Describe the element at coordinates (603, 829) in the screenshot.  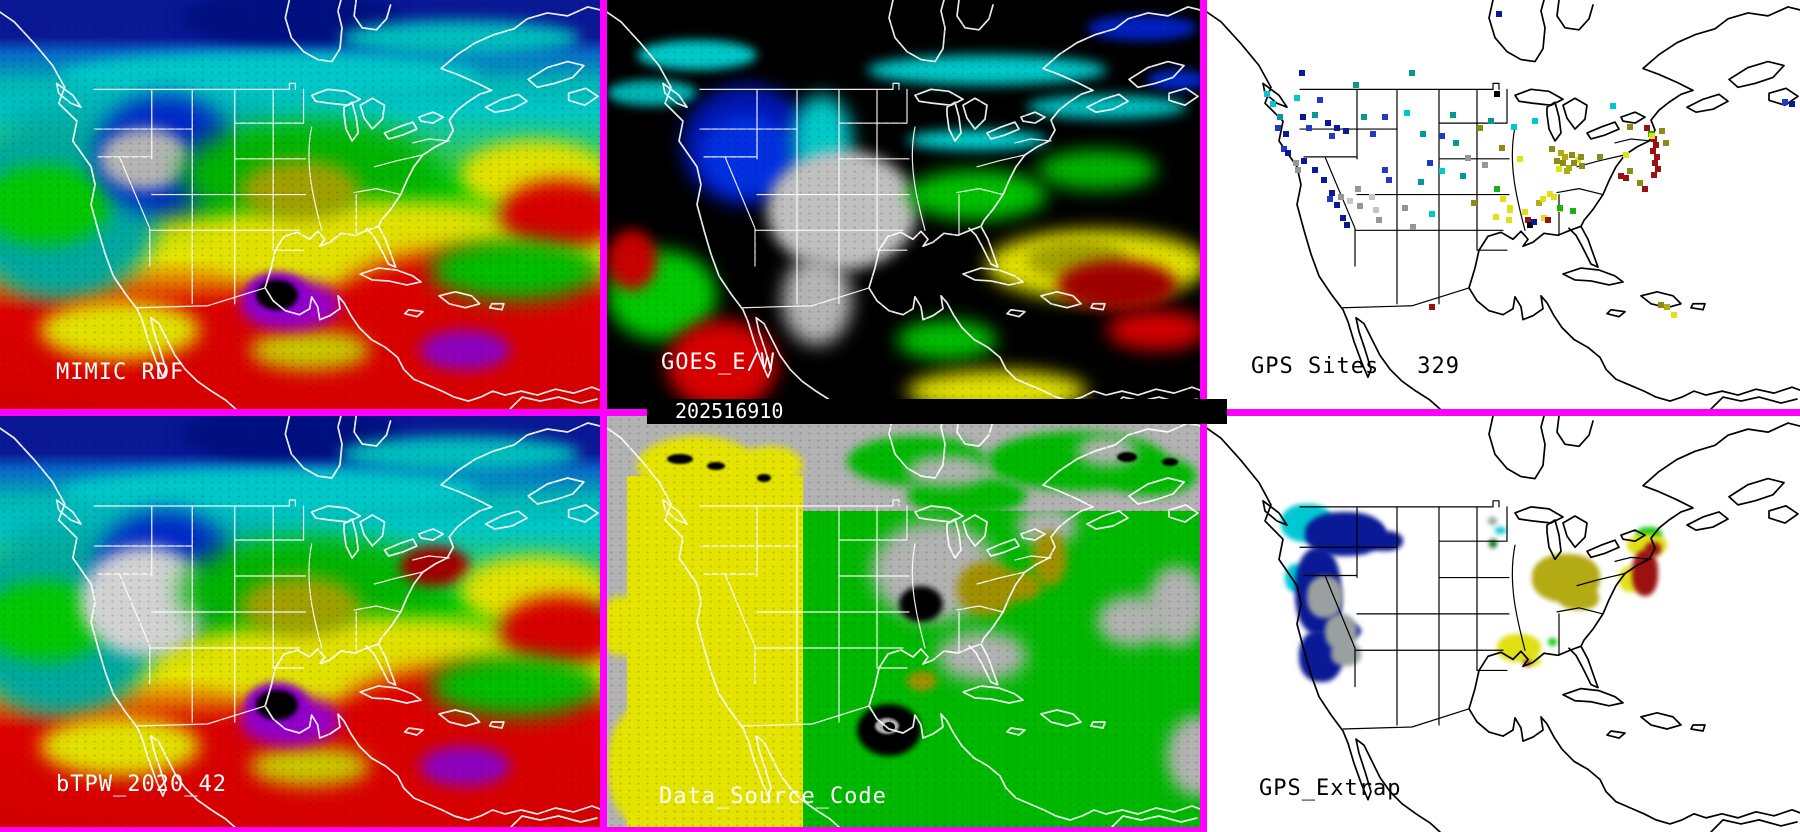
I see `divider-bottom` at that location.